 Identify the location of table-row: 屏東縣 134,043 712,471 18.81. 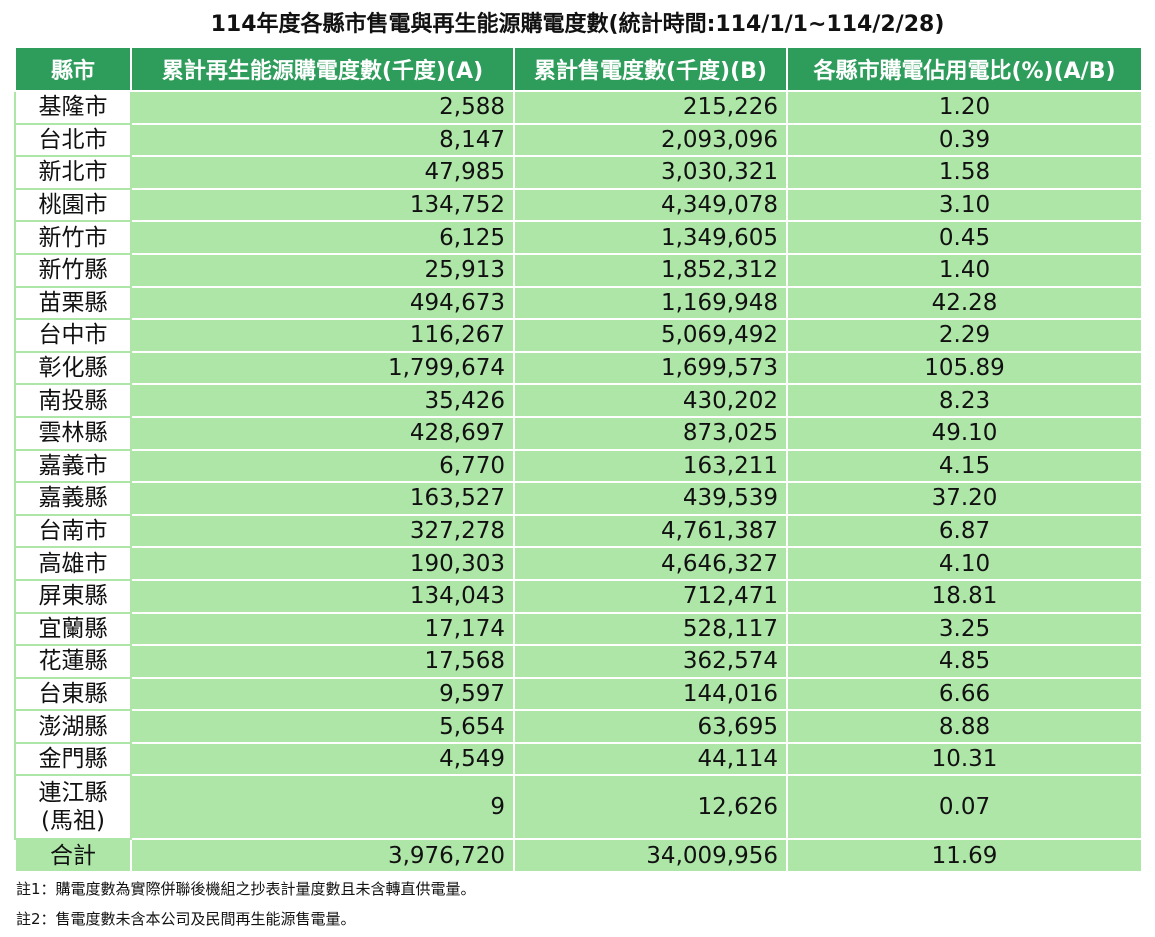
(578, 596).